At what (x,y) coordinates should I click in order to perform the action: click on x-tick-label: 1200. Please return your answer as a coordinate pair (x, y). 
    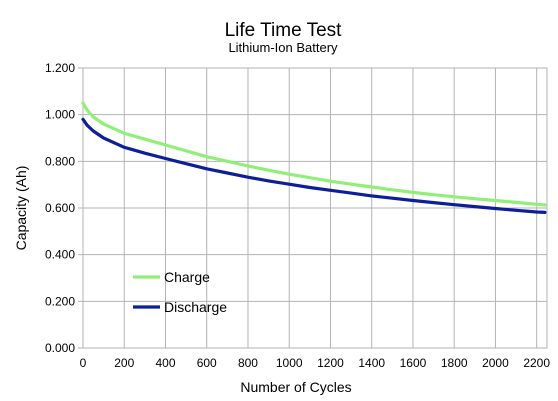
    Looking at the image, I should click on (330, 363).